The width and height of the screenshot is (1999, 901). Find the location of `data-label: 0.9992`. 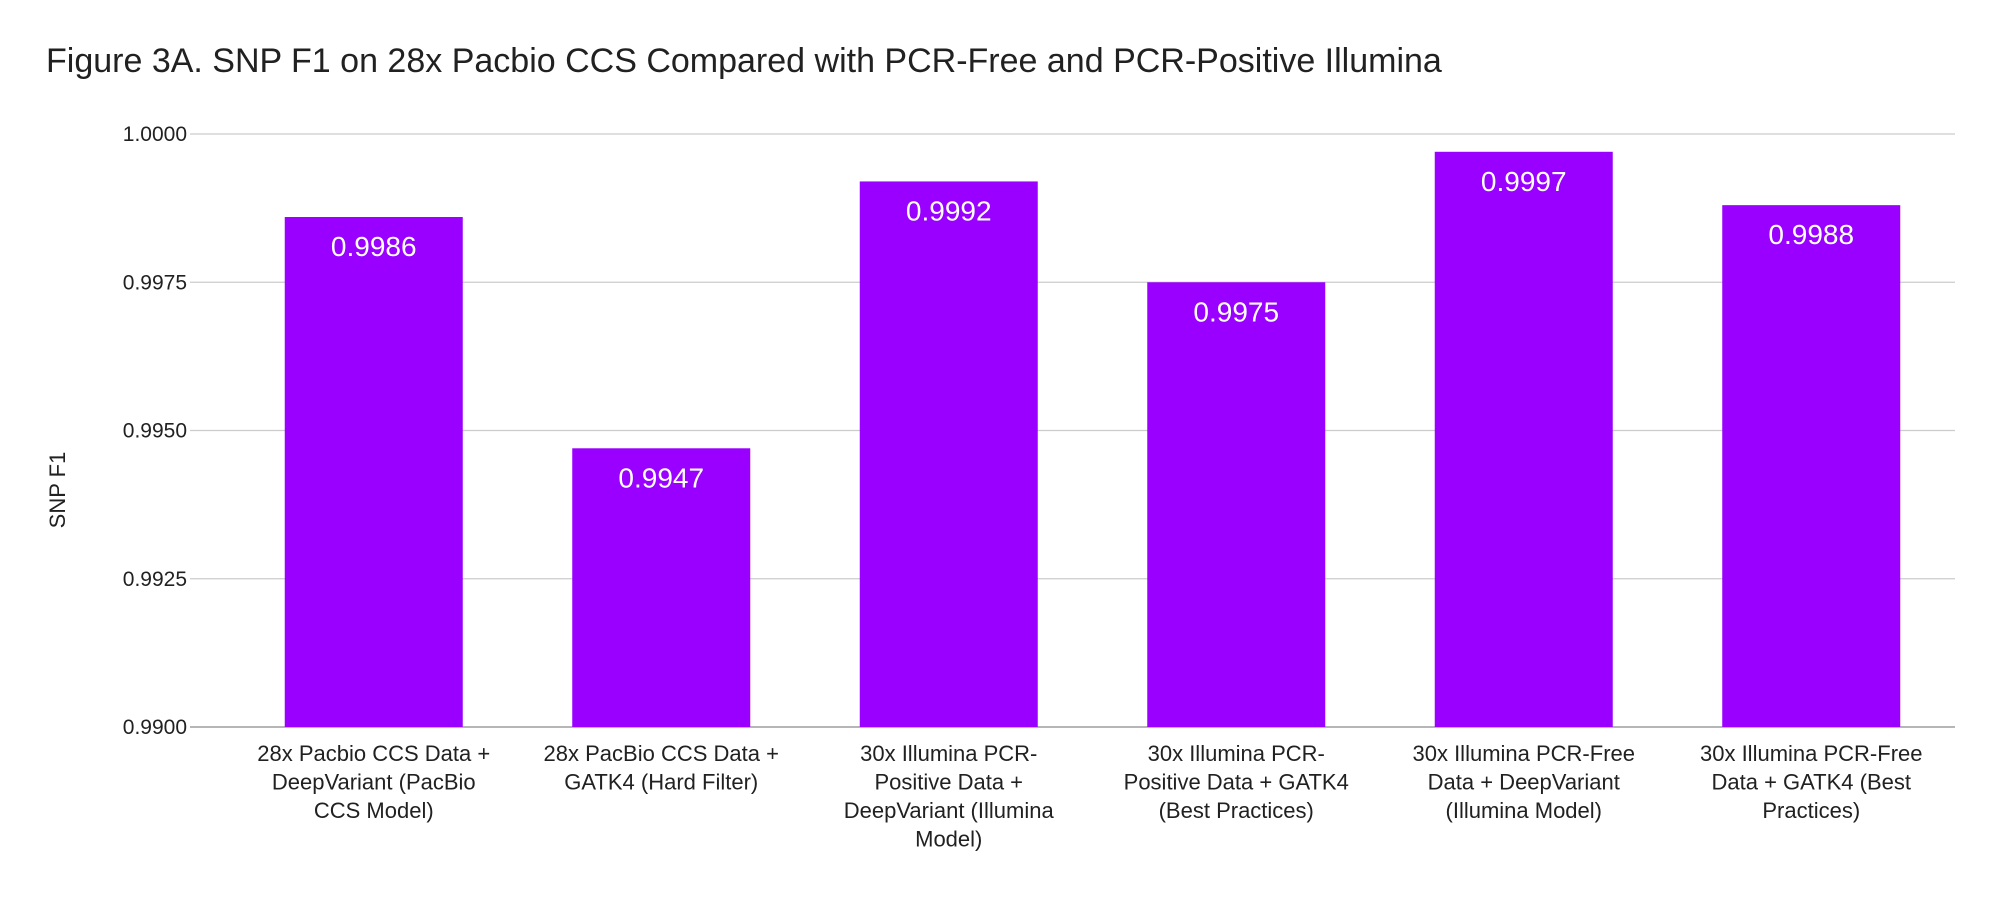

data-label: 0.9992 is located at coordinates (949, 210).